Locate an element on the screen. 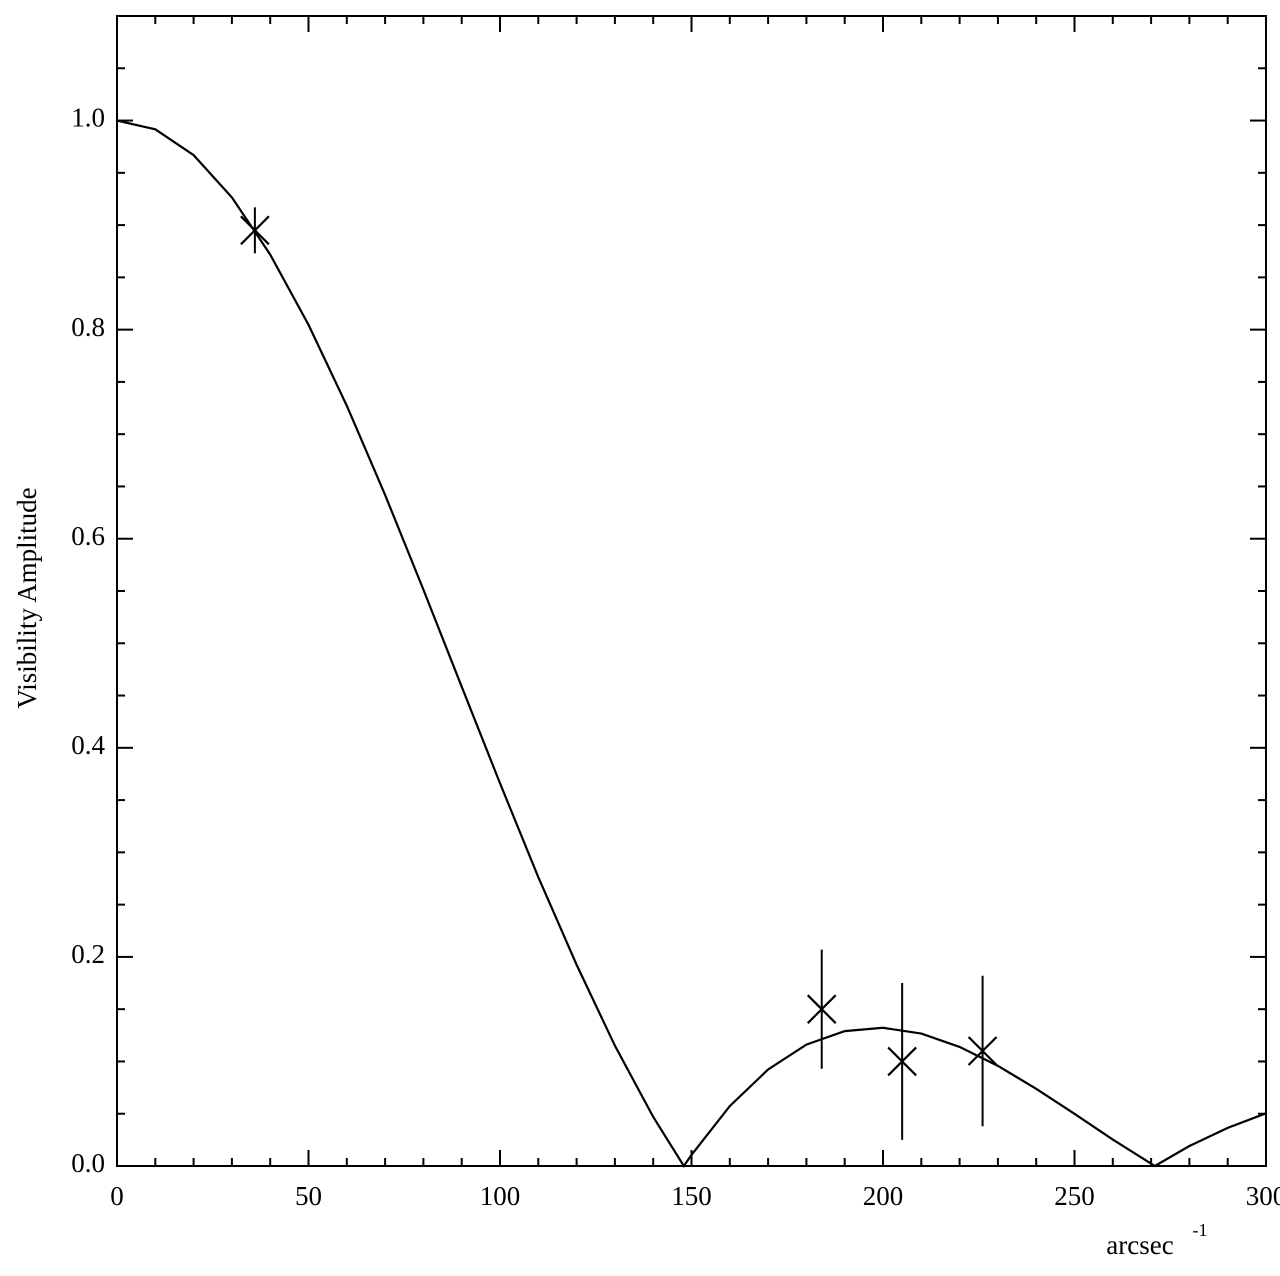 Image resolution: width=1280 pixels, height=1276 pixels. x-tick-label: 50 is located at coordinates (308, 1196).